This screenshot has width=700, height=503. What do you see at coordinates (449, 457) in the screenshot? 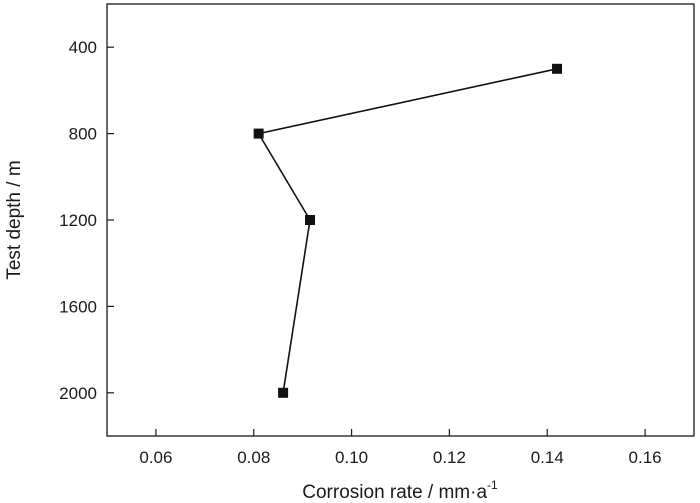
I see `x-tick-label: 0.12` at bounding box center [449, 457].